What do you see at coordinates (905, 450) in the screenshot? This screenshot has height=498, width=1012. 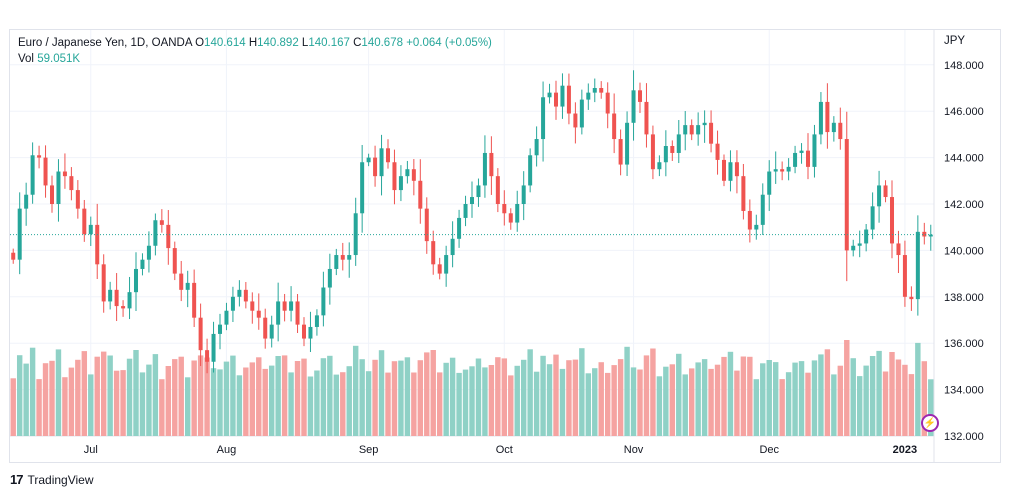 I see `x-tick-label: 2023` at bounding box center [905, 450].